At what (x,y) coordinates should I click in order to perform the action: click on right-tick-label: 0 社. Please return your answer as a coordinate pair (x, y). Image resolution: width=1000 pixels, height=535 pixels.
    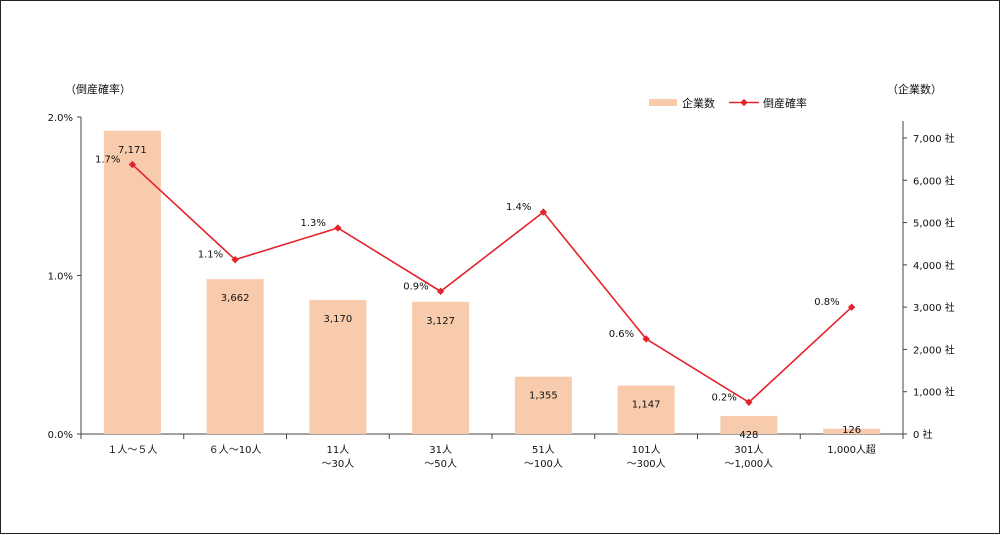
    Looking at the image, I should click on (923, 434).